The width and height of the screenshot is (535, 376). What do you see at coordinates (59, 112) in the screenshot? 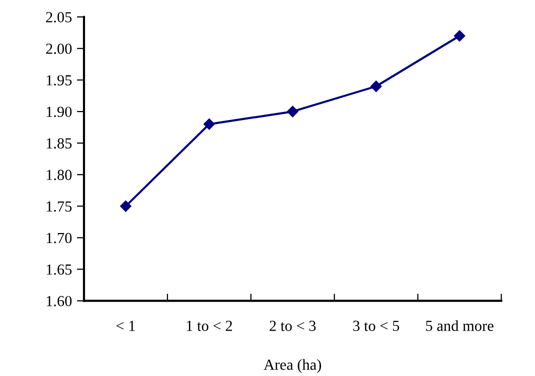
I see `y-tick-label: 1.90` at bounding box center [59, 112].